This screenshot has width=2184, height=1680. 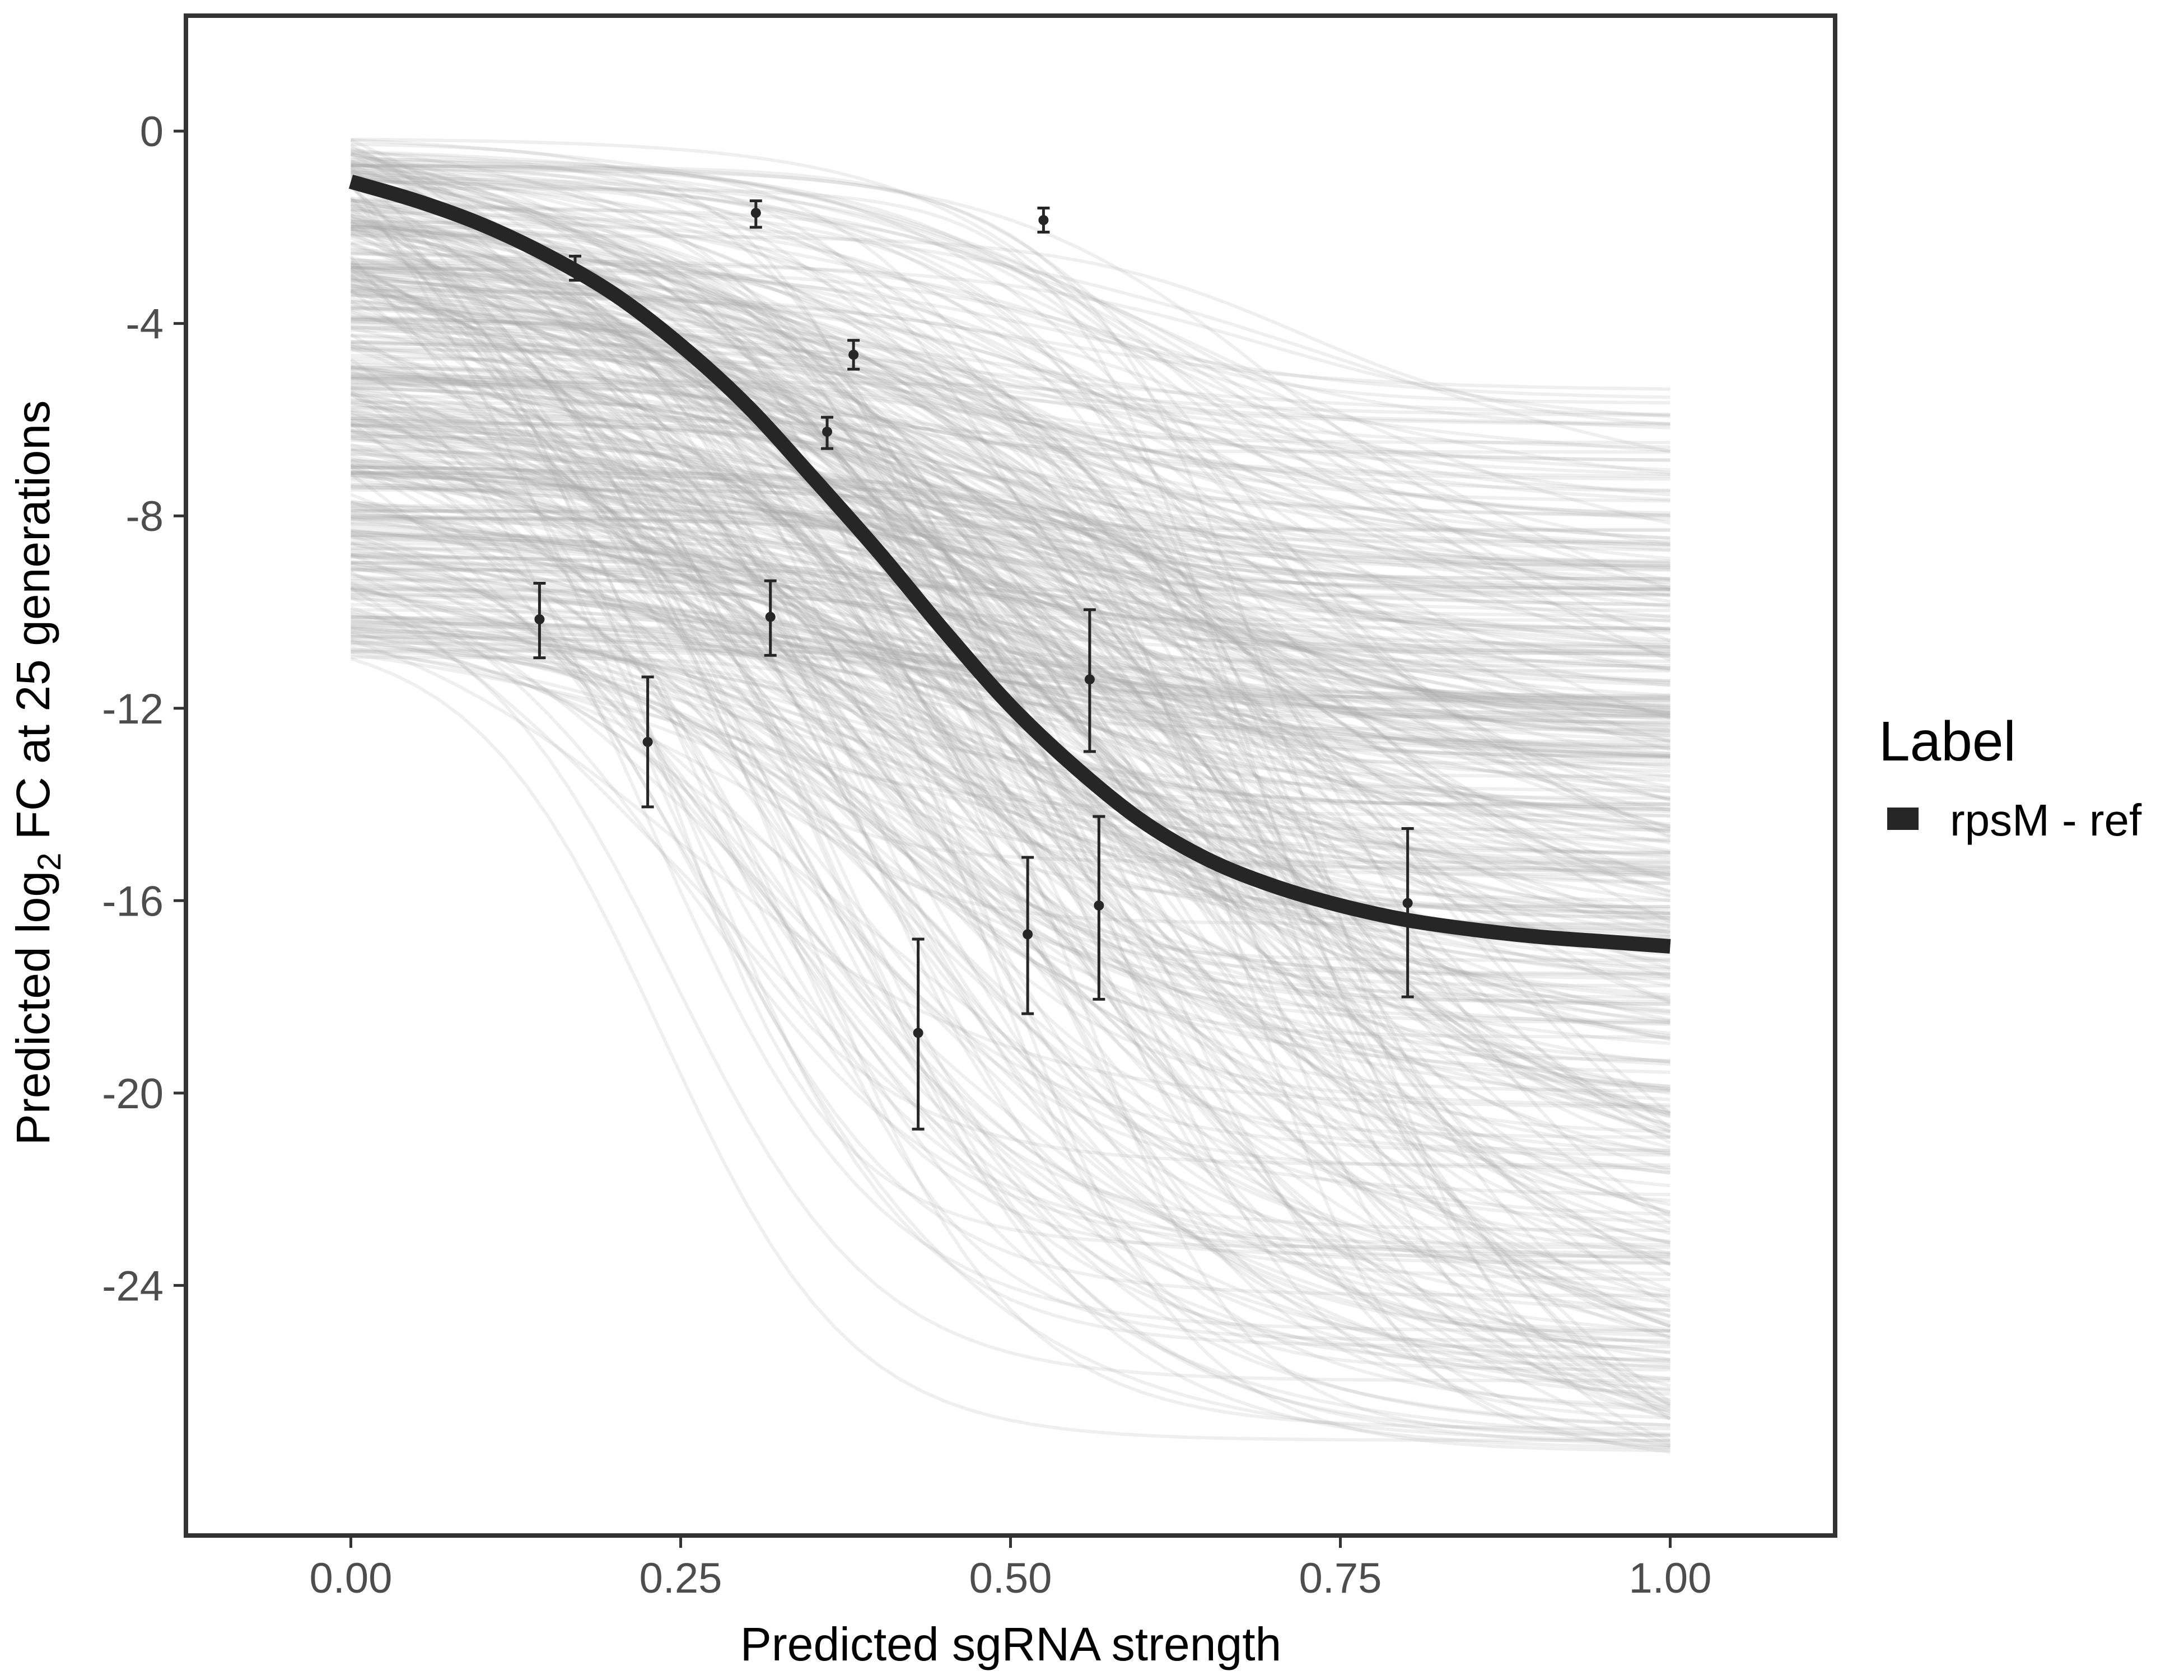 What do you see at coordinates (144, 325) in the screenshot?
I see `y-tick-label: -4` at bounding box center [144, 325].